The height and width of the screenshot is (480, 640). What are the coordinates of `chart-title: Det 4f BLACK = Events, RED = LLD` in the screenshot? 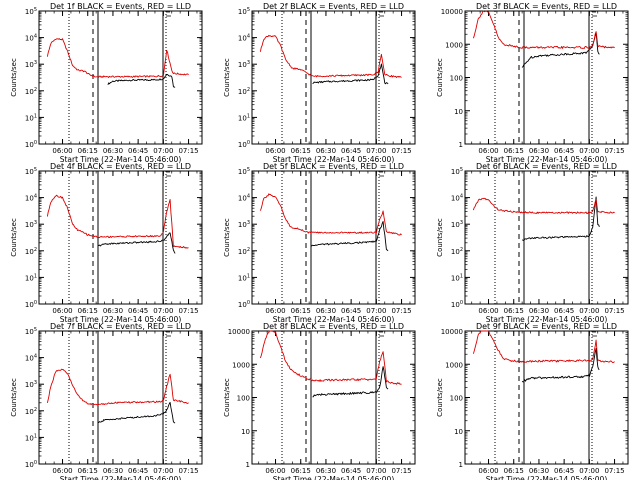 It's located at (120, 166).